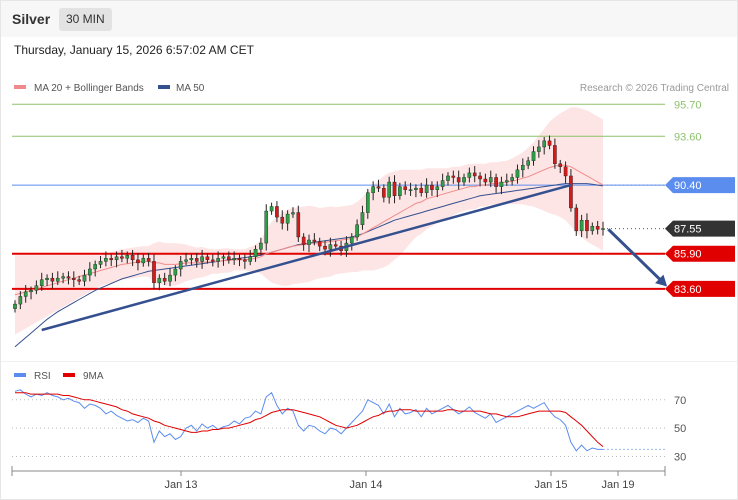 This screenshot has height=500, width=738. What do you see at coordinates (688, 230) in the screenshot?
I see `level-label-87.55: 87.55` at bounding box center [688, 230].